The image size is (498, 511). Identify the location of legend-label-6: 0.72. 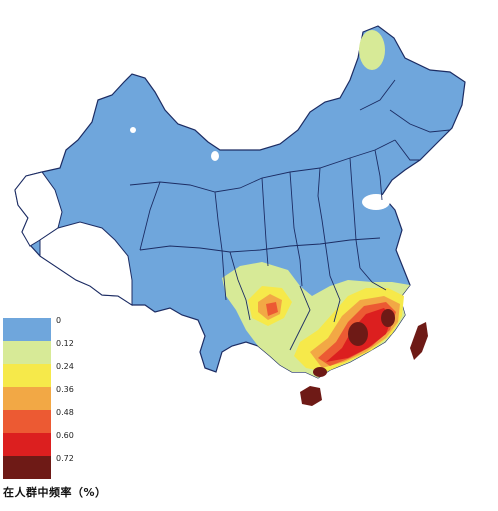
(65, 458).